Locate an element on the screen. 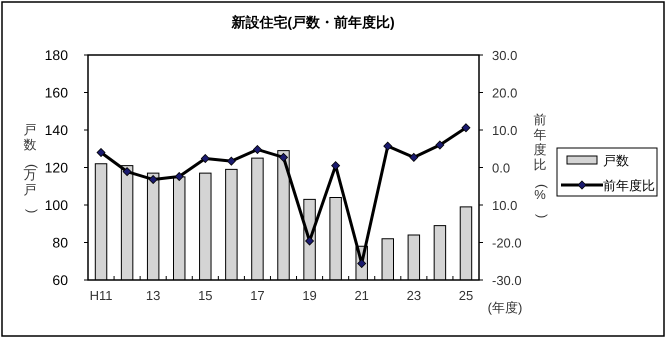 This screenshot has height=340, width=666. y-tick-label: 100 is located at coordinates (56, 205).